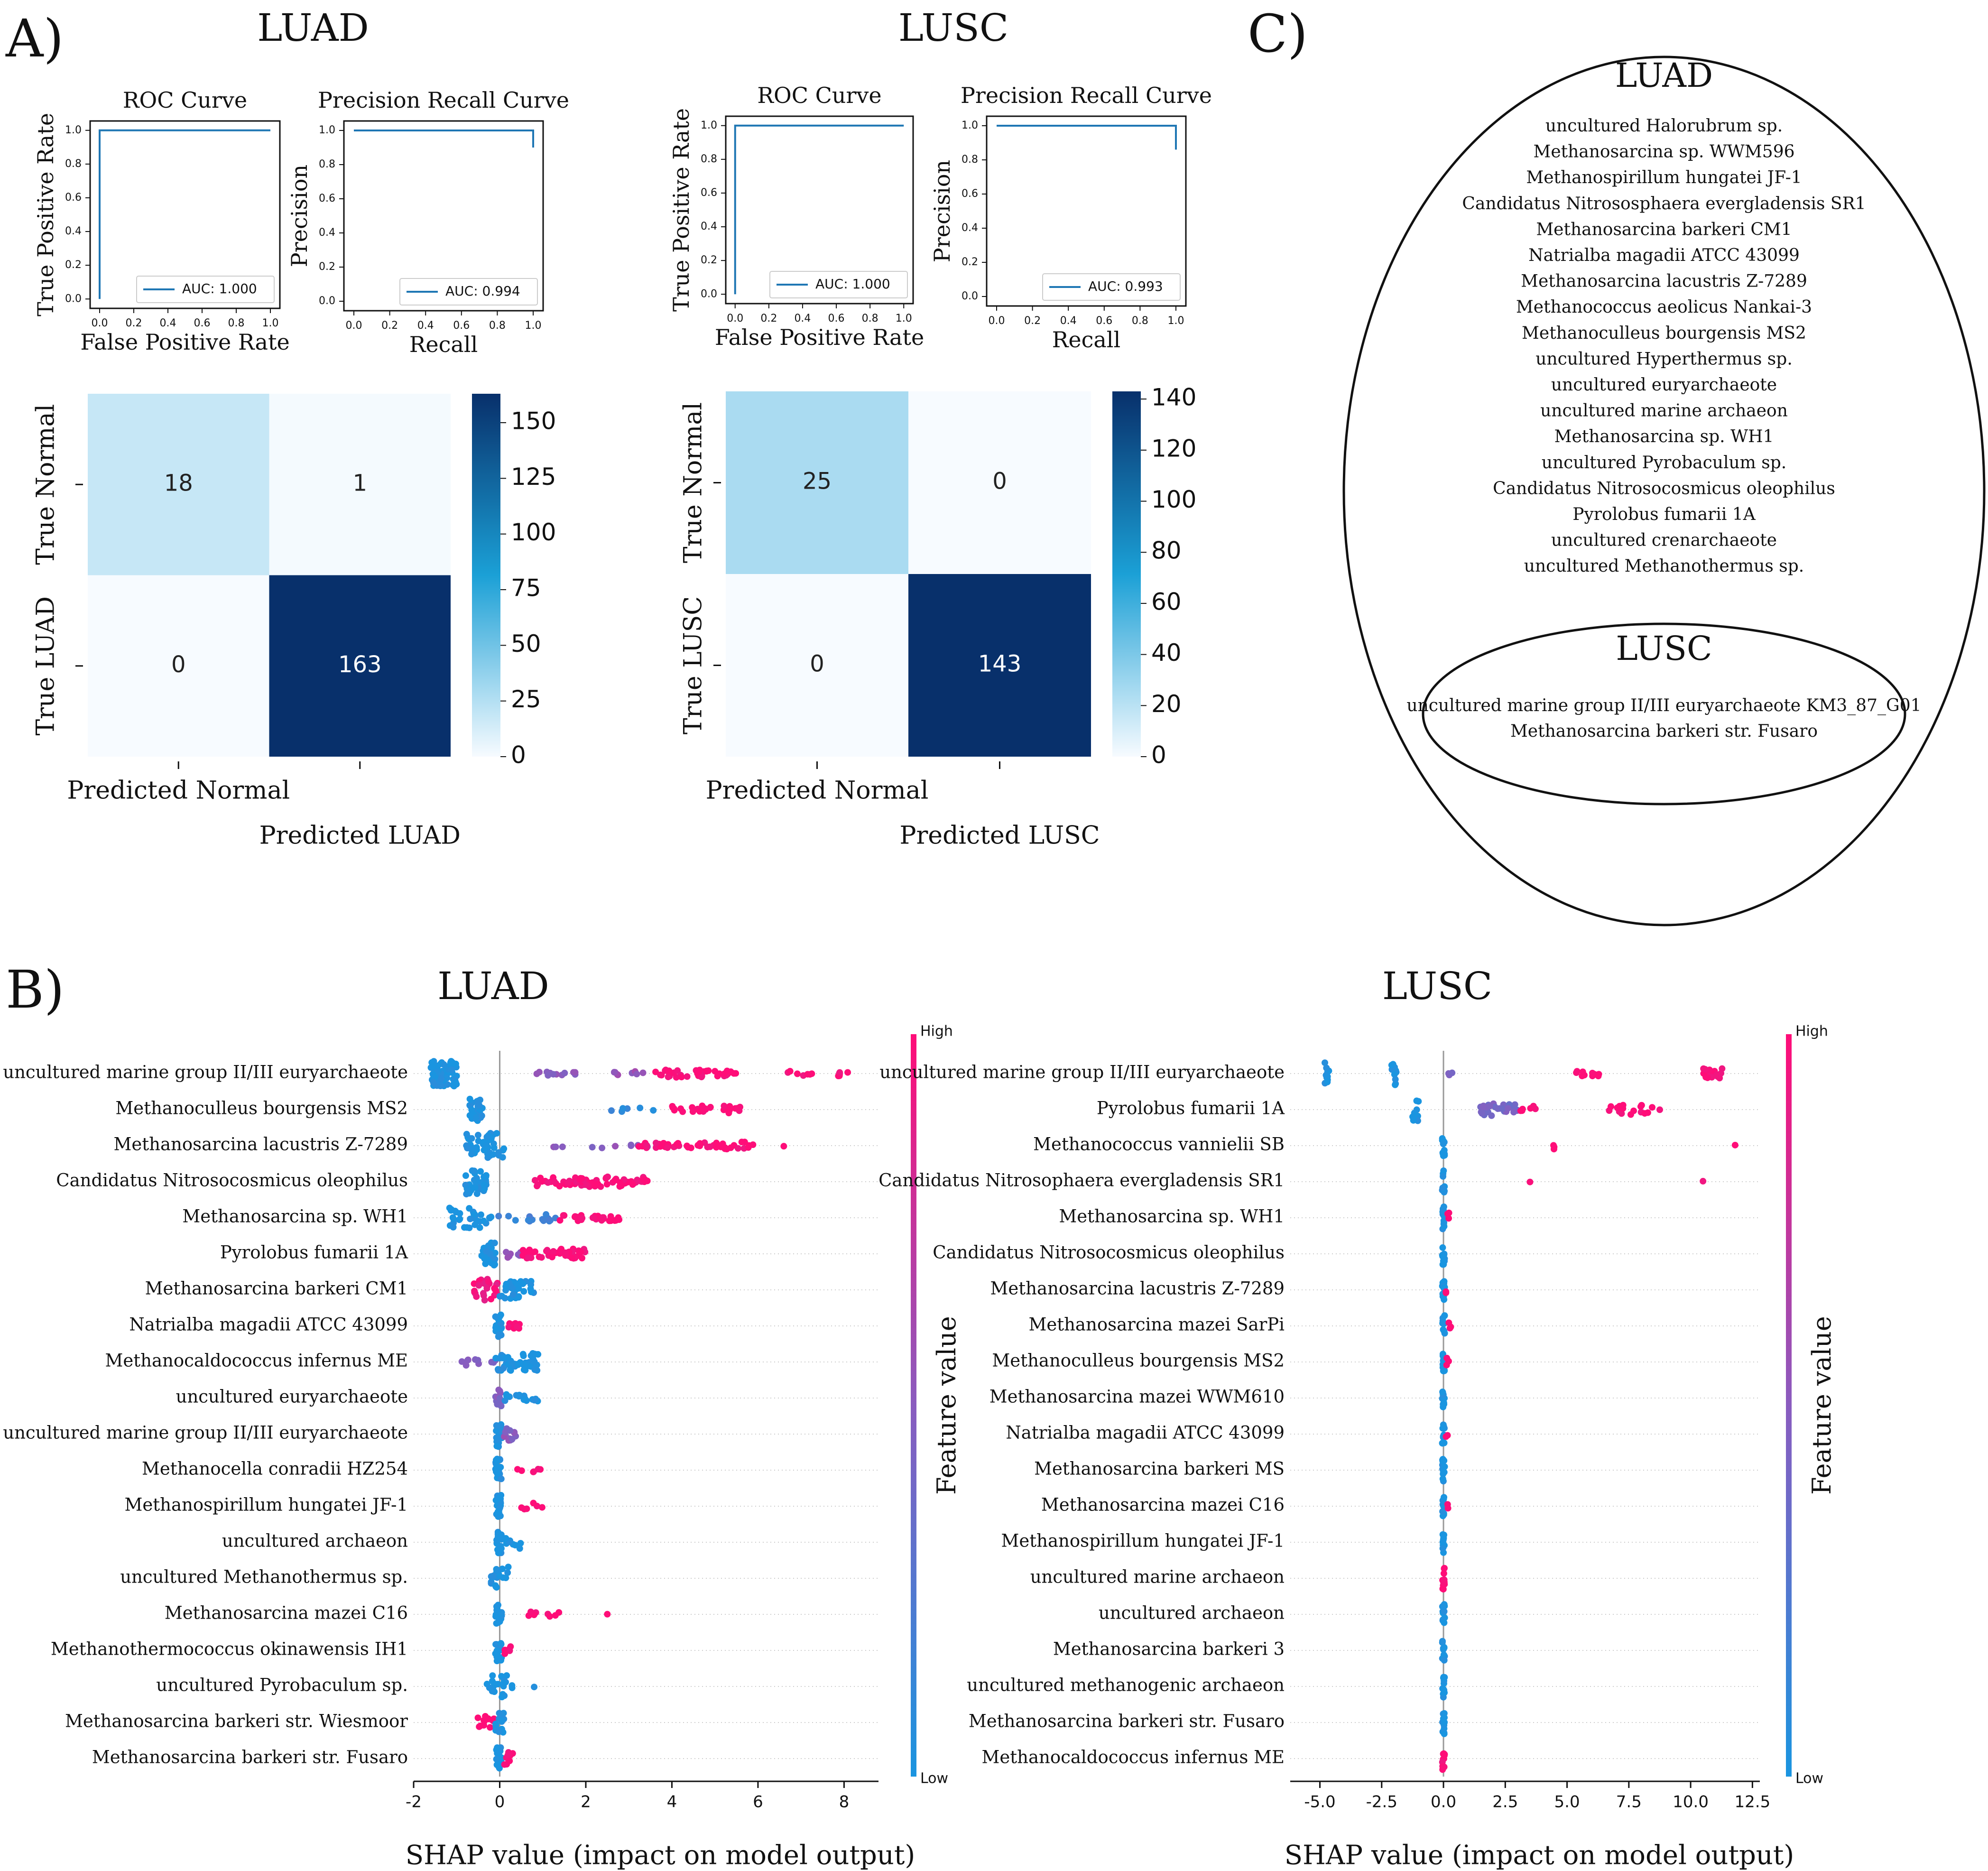  I want to click on x-tick-label: 0.0, so click(354, 326).